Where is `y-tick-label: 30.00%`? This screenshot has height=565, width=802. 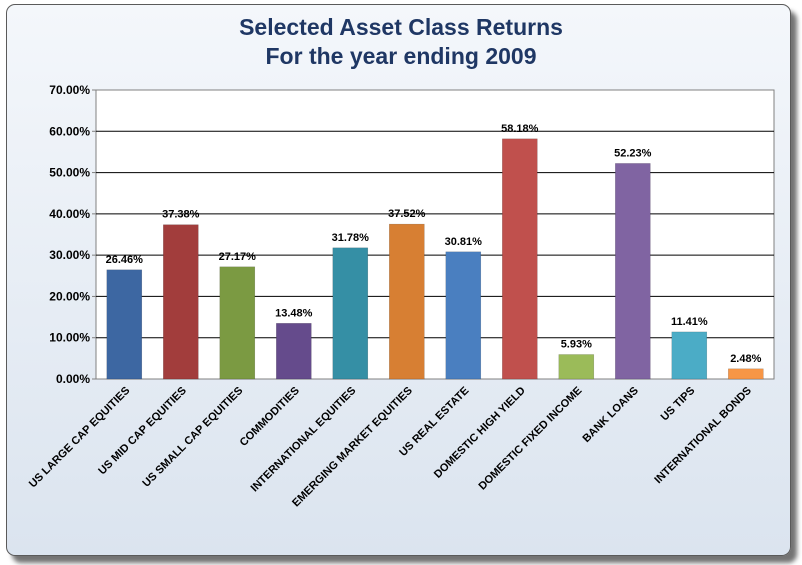 y-tick-label: 30.00% is located at coordinates (69, 255).